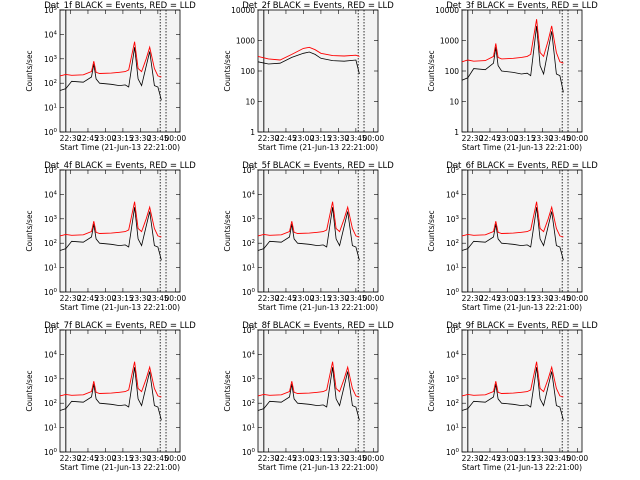 The height and width of the screenshot is (480, 640). I want to click on y-tick-label: 1, so click(252, 132).